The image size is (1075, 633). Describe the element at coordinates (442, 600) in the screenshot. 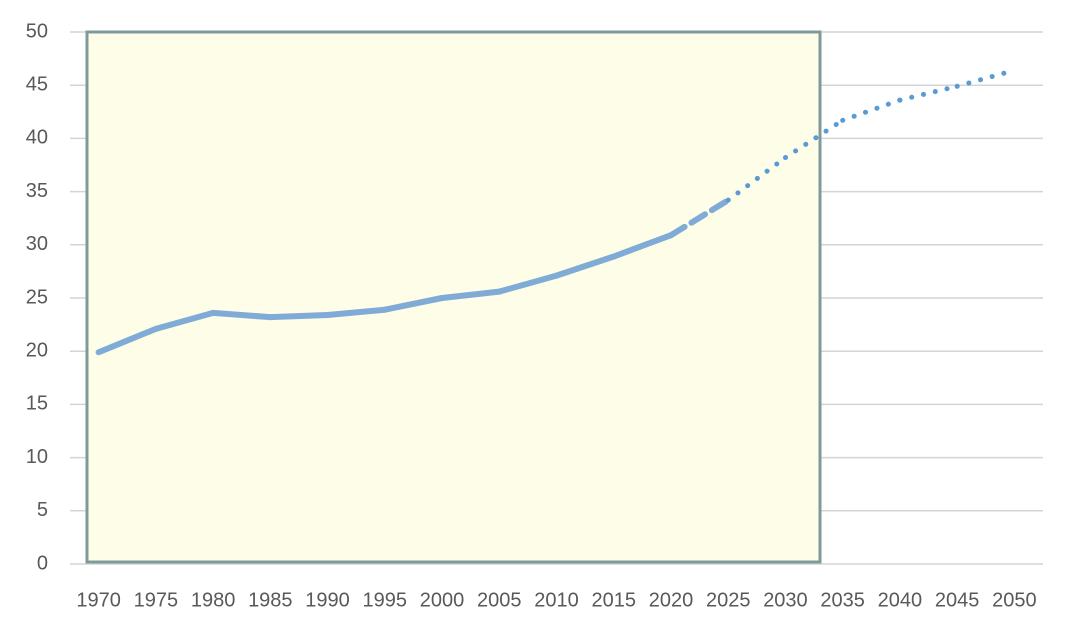

I see `x-tick-label: 2000` at that location.